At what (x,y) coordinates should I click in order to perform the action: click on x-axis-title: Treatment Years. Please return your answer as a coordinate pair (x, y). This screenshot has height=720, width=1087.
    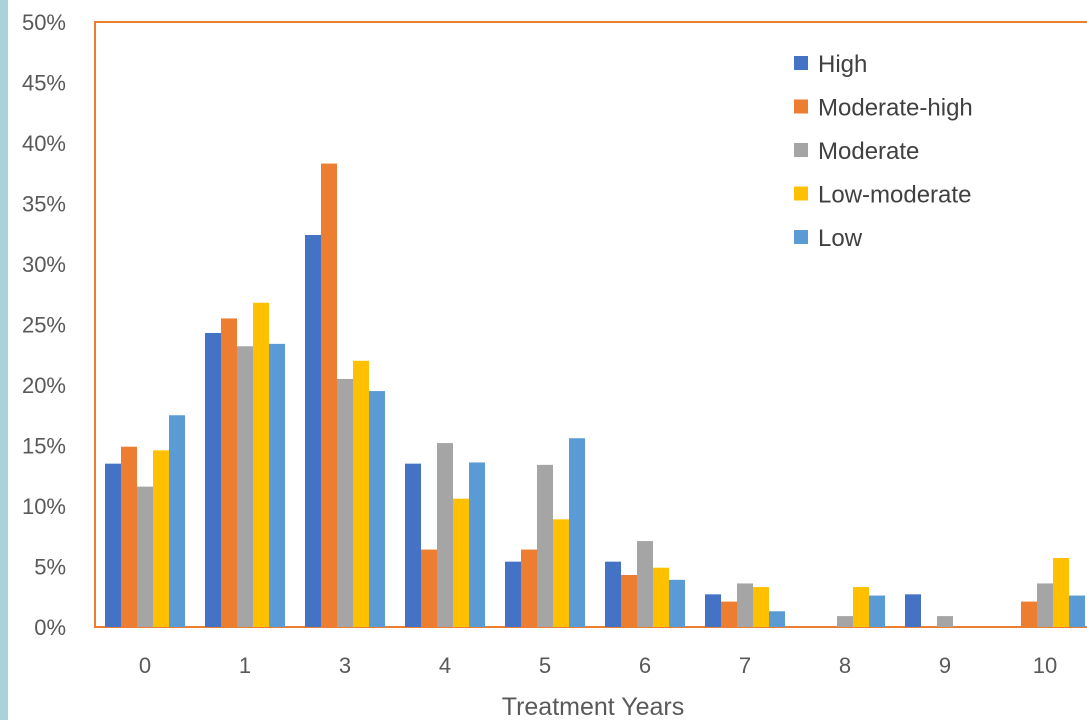
    Looking at the image, I should click on (593, 706).